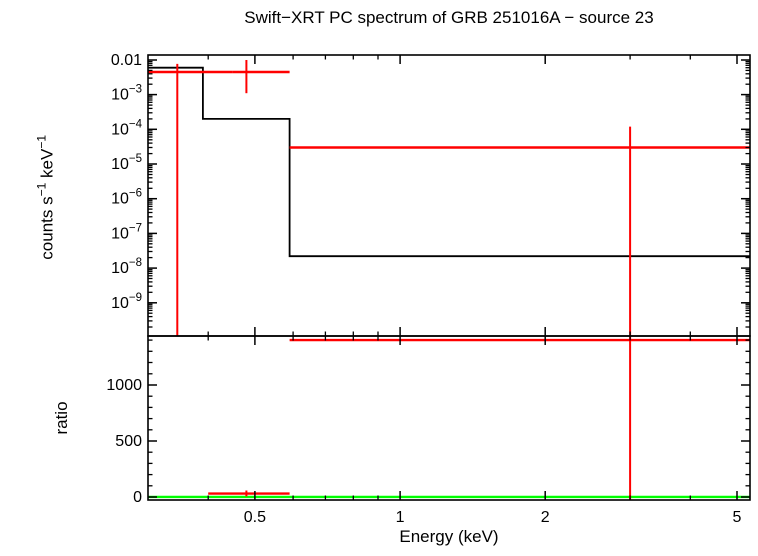 This screenshot has width=758, height=556. What do you see at coordinates (126, 302) in the screenshot?
I see `svg-text: 10⁻⁹` at bounding box center [126, 302].